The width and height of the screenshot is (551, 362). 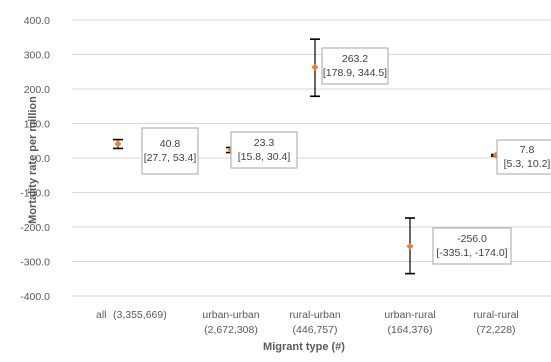 What do you see at coordinates (231, 330) in the screenshot?
I see `x-category-count: (2,672,308)` at bounding box center [231, 330].